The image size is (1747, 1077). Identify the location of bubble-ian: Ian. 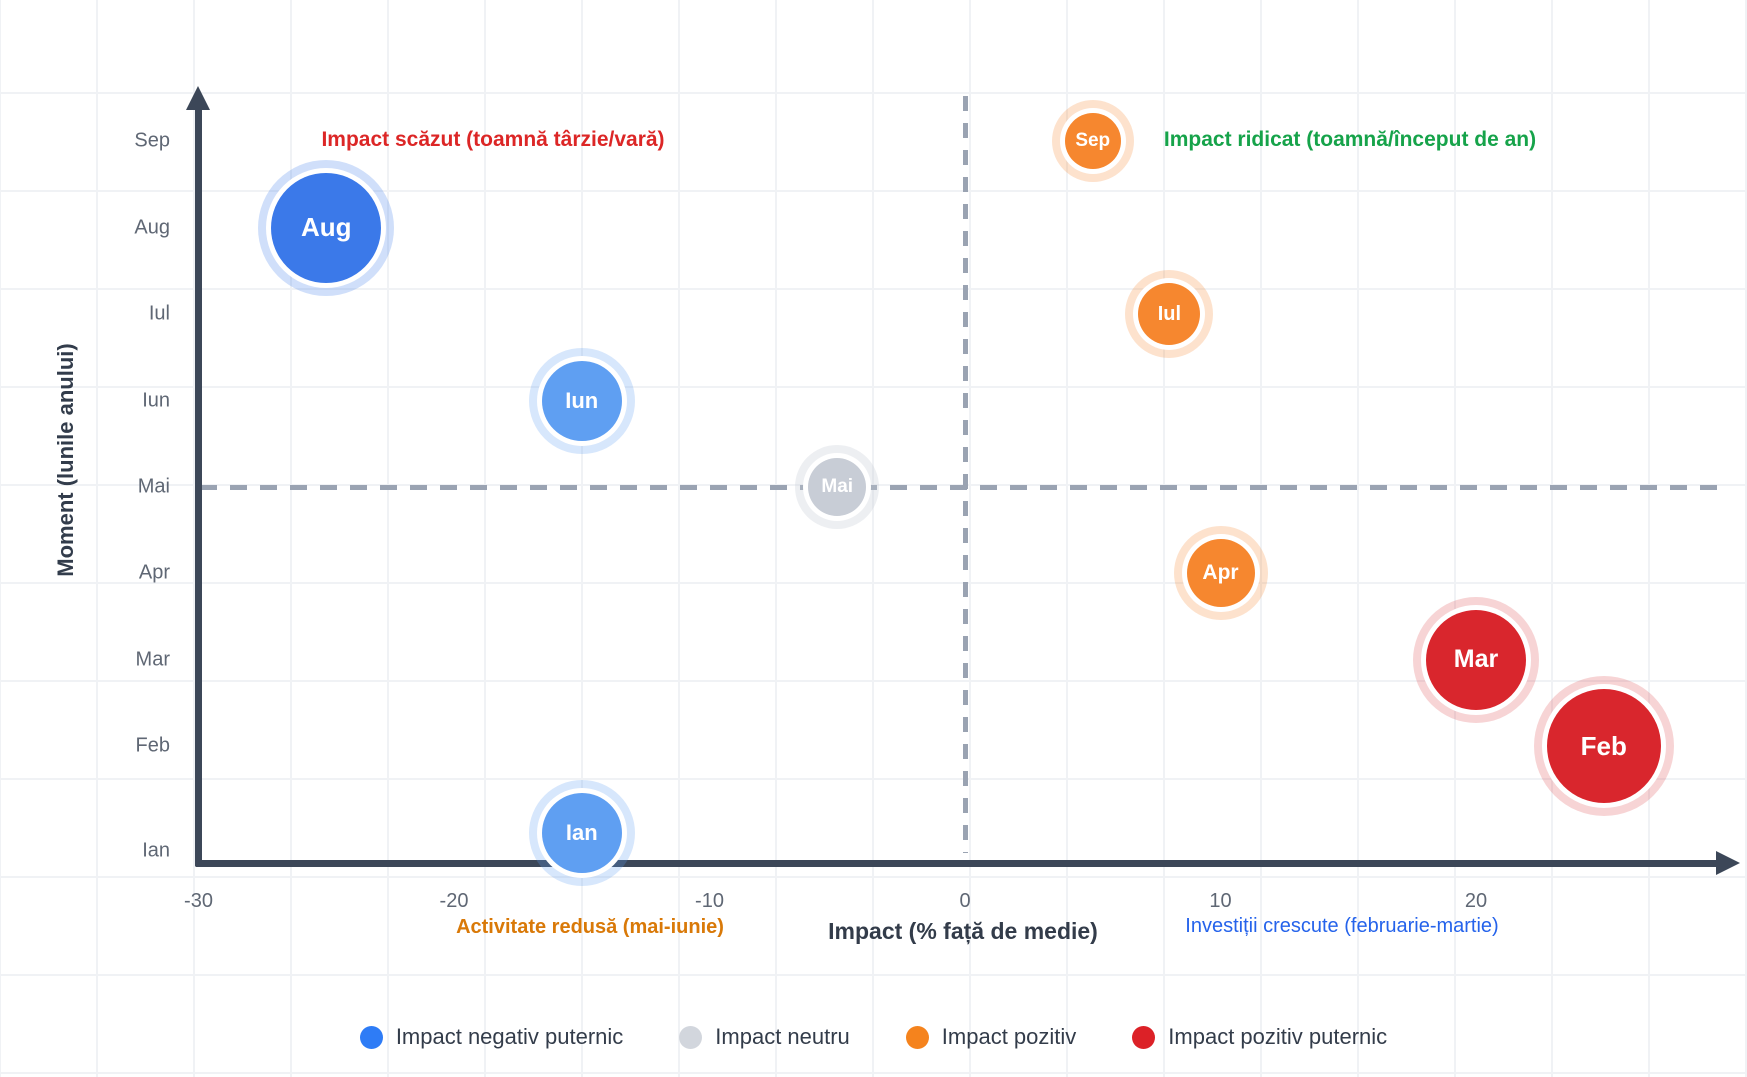
(581, 832).